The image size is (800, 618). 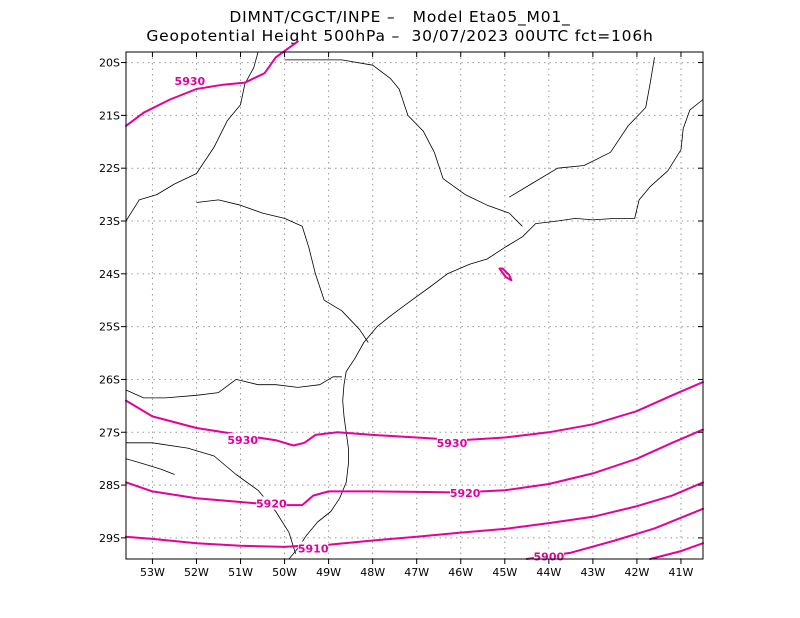 I want to click on lon-tick-label: 47W, so click(x=416, y=572).